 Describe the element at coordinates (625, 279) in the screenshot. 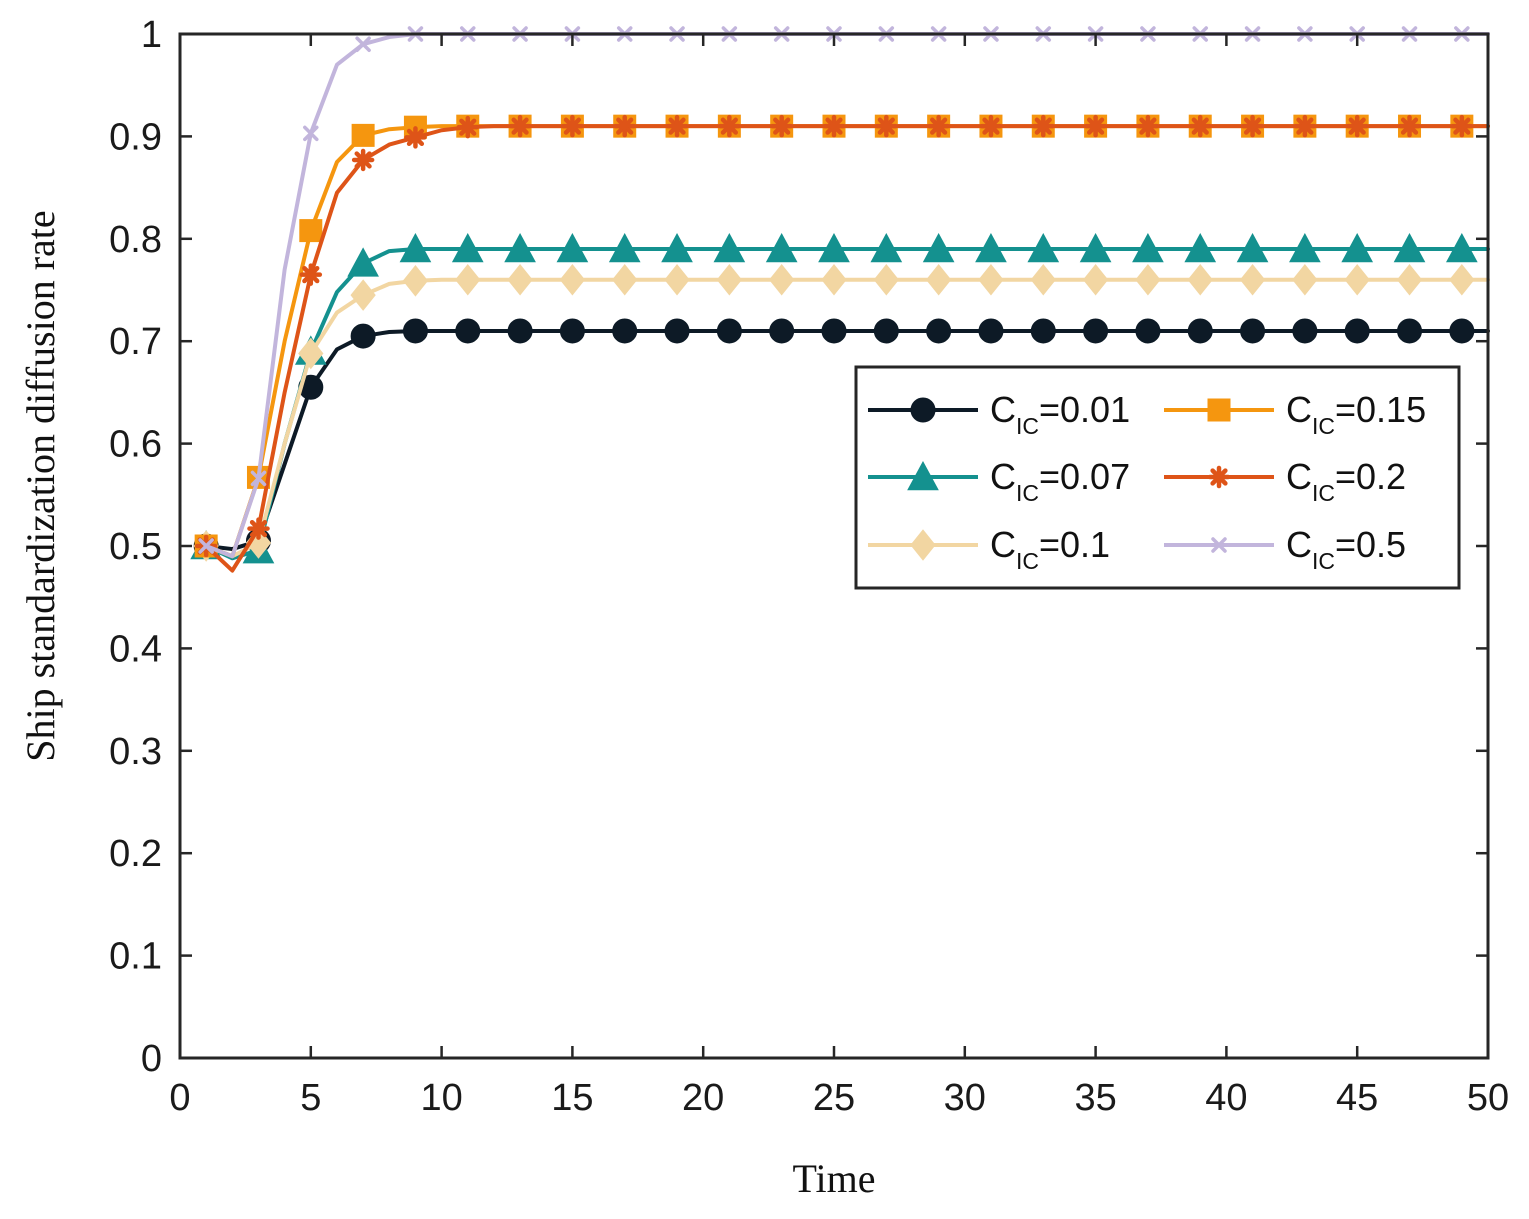

I see `data-point-C_IC=0.1-t17` at that location.